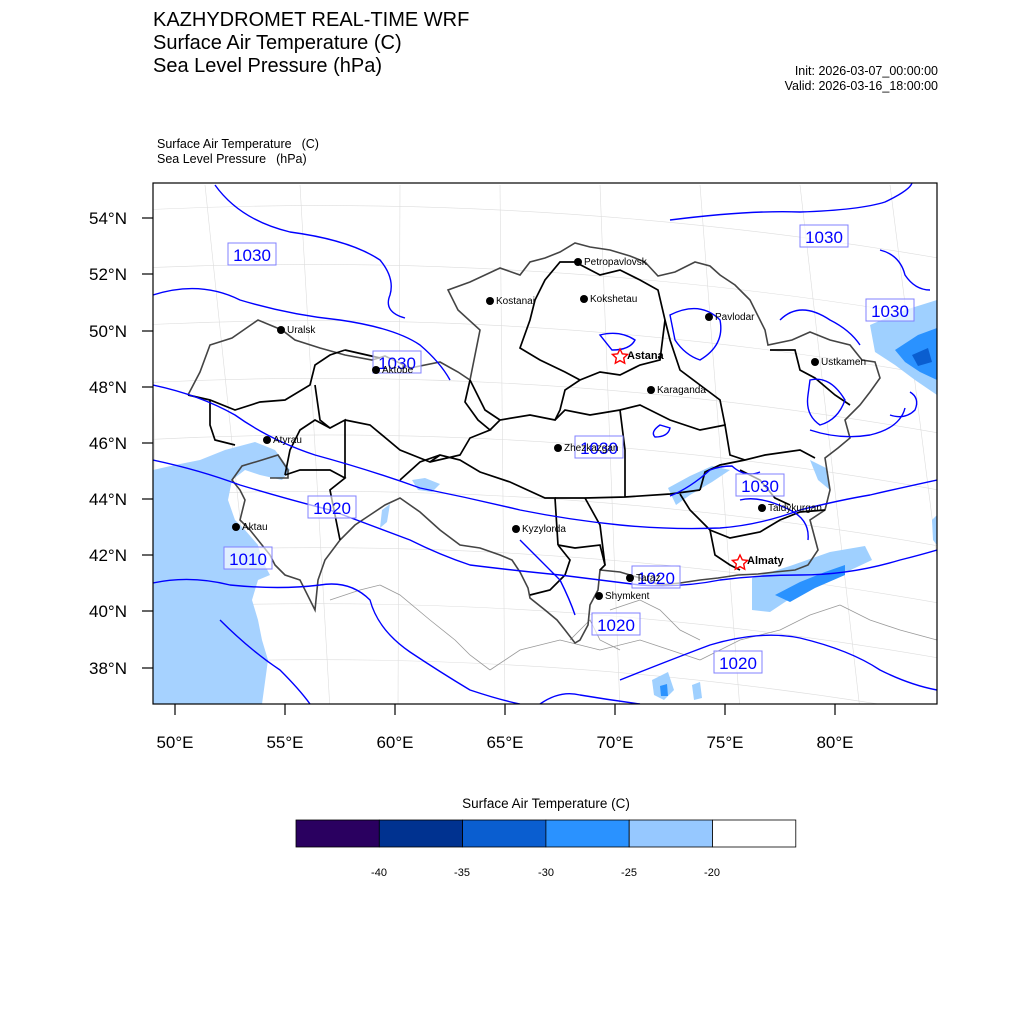 The width and height of the screenshot is (1024, 1024). What do you see at coordinates (224, 144) in the screenshot?
I see `subtitle-var1: Surface Air Temperature` at bounding box center [224, 144].